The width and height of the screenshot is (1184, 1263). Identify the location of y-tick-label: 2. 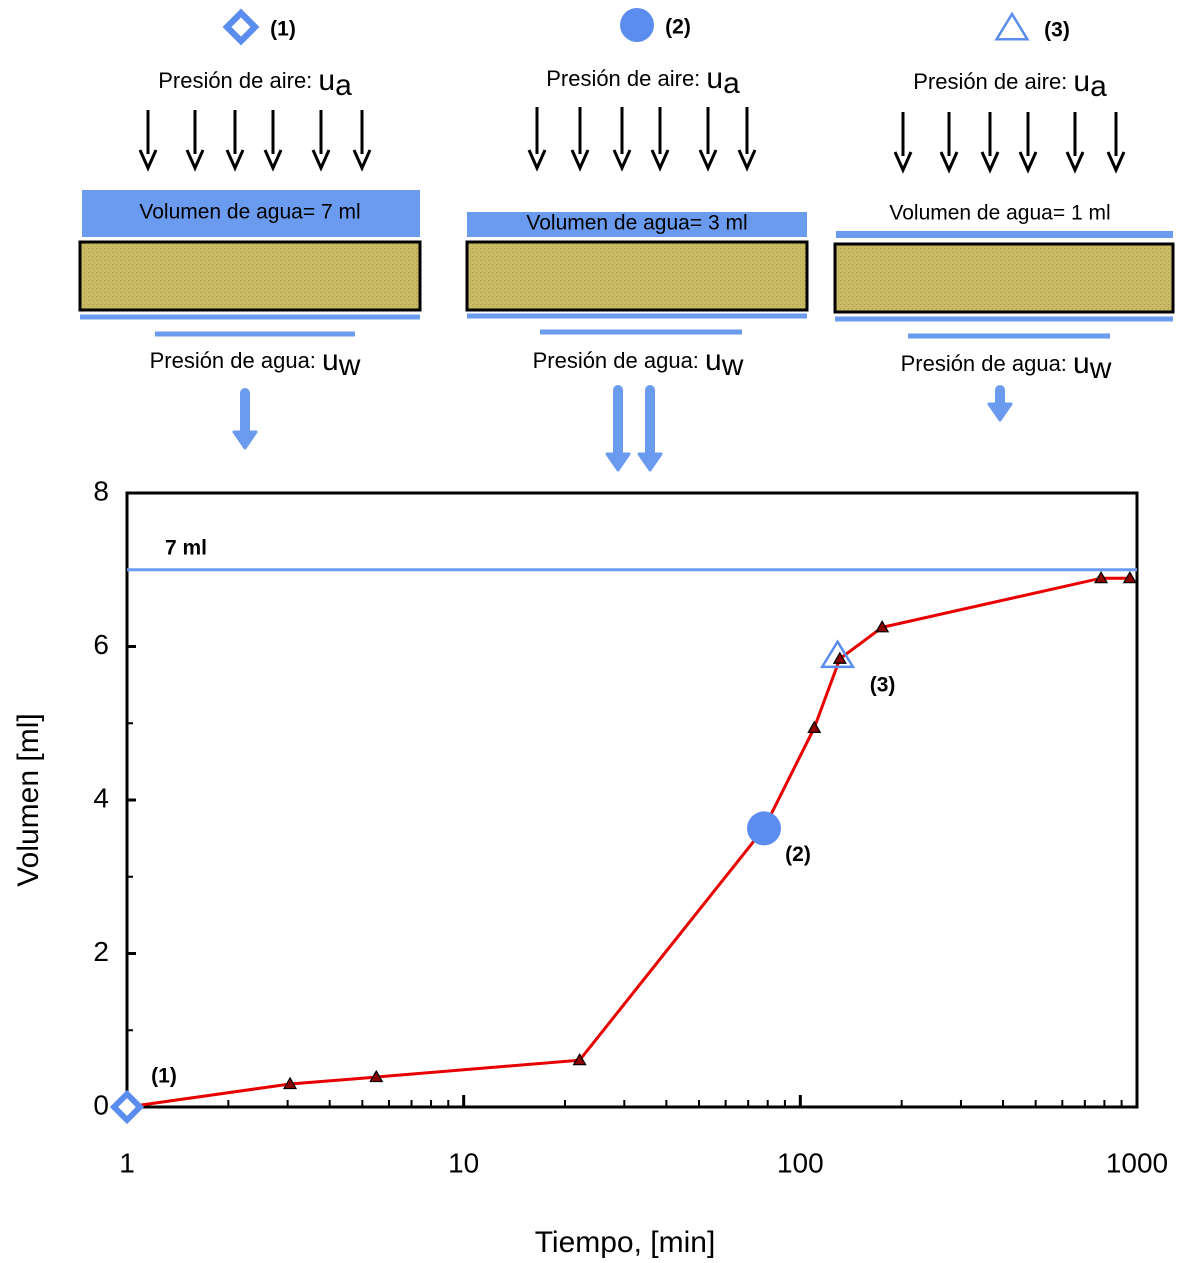
(101, 951).